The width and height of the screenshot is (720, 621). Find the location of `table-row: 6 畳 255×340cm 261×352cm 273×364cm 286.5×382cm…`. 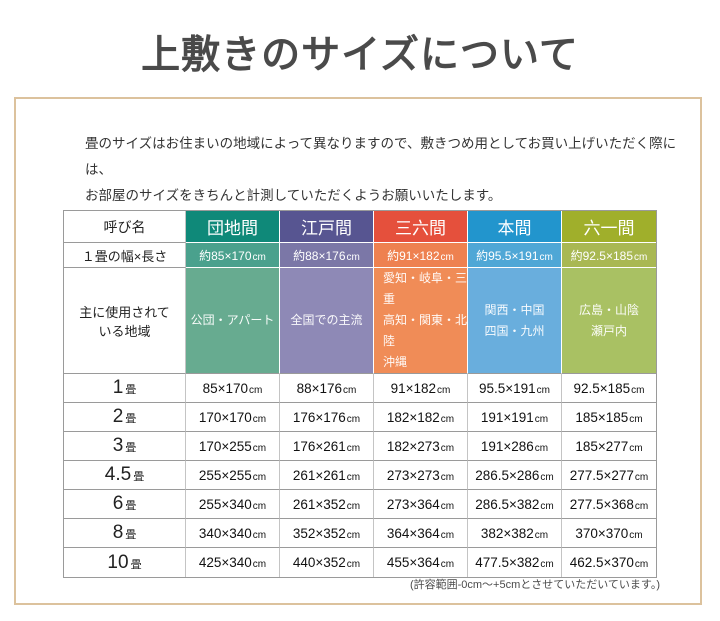

table-row: 6 畳 255×340cm 261×352cm 273×364cm 286.5×382cm… is located at coordinates (360, 504).